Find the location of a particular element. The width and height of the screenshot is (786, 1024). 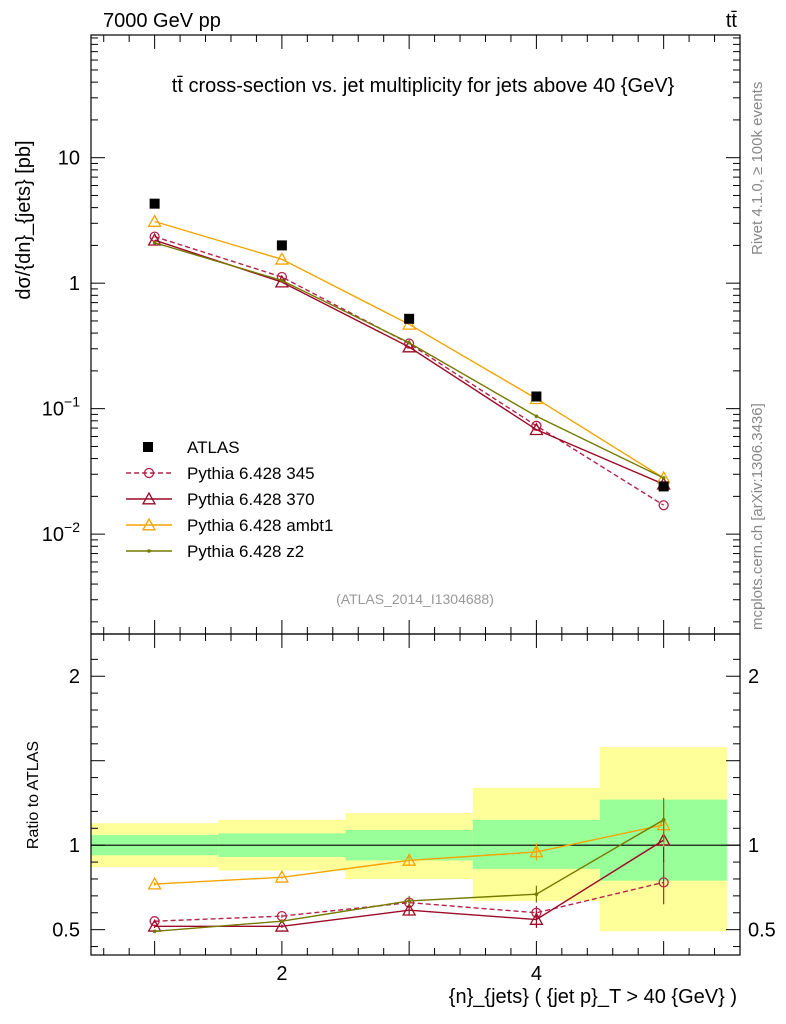

legend-label-3: Pythia 6.428 ambt1 is located at coordinates (260, 525).